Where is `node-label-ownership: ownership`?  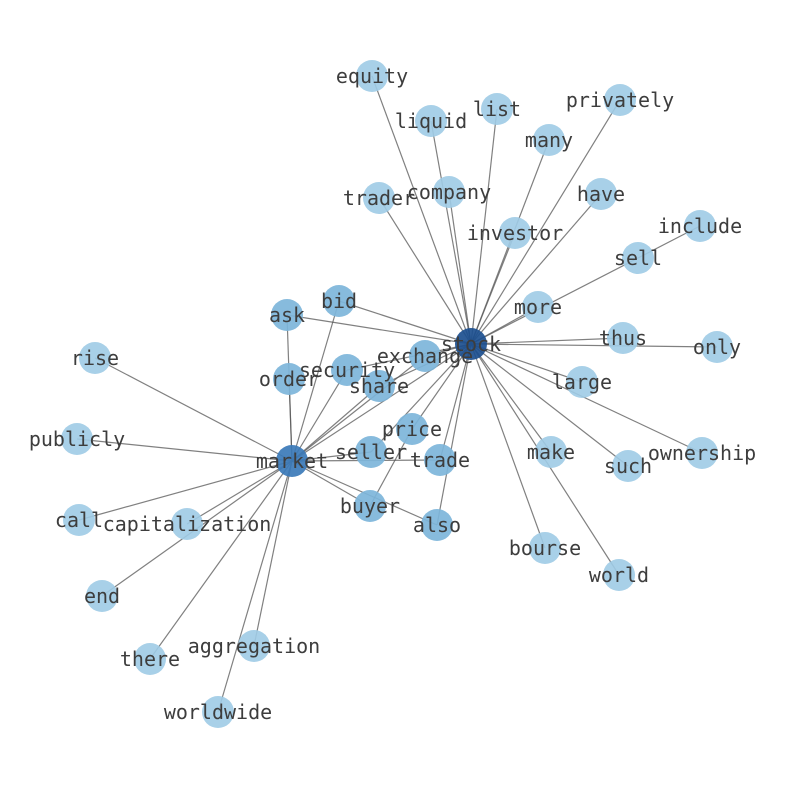
node-label-ownership: ownership is located at coordinates (702, 453).